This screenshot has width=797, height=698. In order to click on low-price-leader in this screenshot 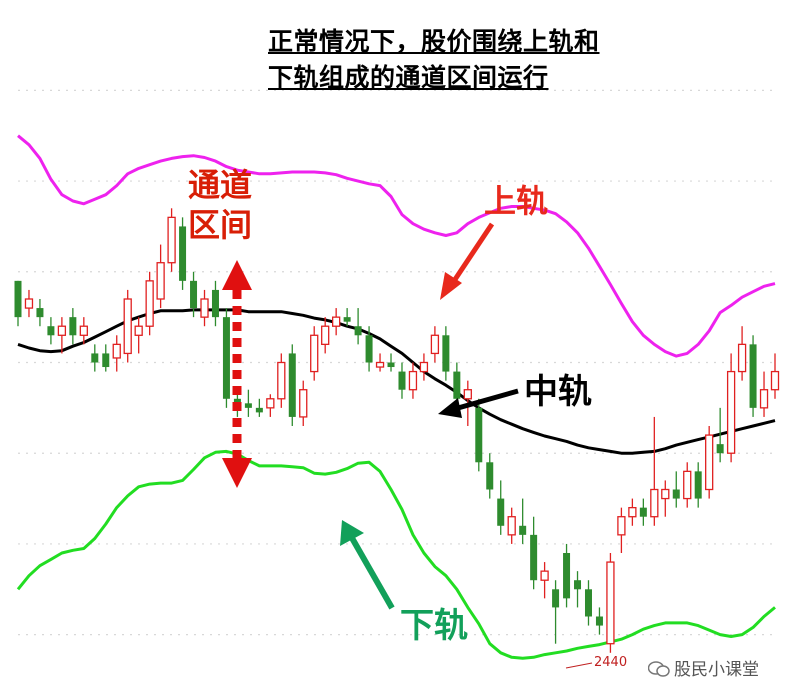, I will do `click(579, 665)`.